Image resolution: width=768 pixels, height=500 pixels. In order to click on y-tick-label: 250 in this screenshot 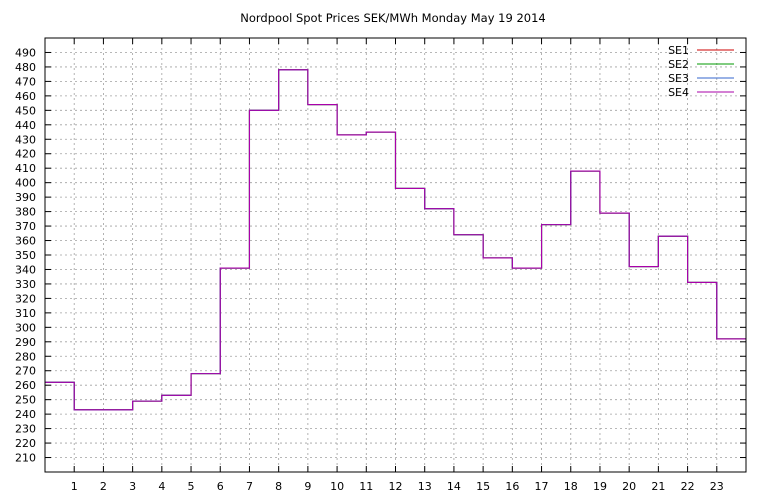, I will do `click(25, 400)`.